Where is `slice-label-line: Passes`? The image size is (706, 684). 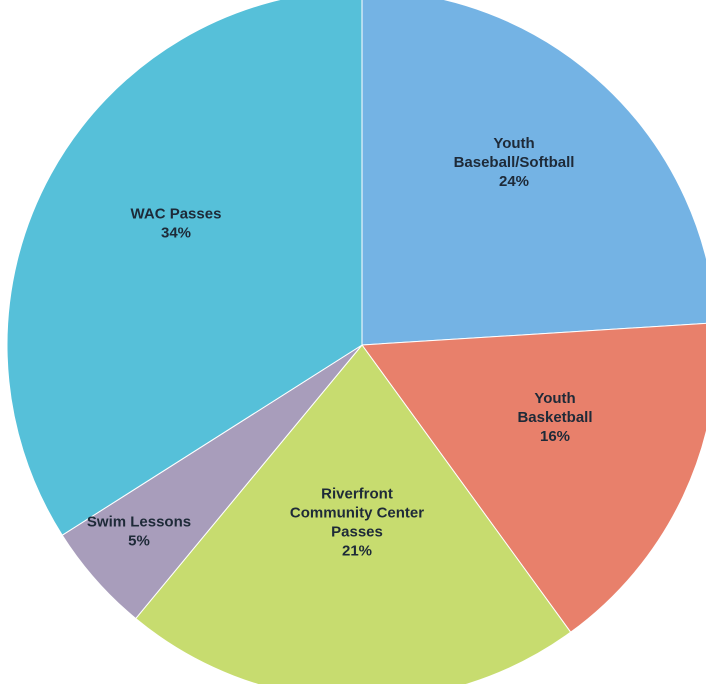 slice-label-line: Passes is located at coordinates (357, 532).